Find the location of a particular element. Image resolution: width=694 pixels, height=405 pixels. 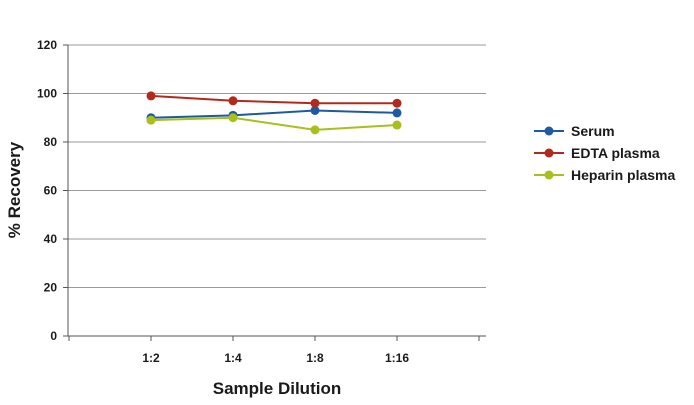

y-tick-label: 40 is located at coordinates (51, 239).